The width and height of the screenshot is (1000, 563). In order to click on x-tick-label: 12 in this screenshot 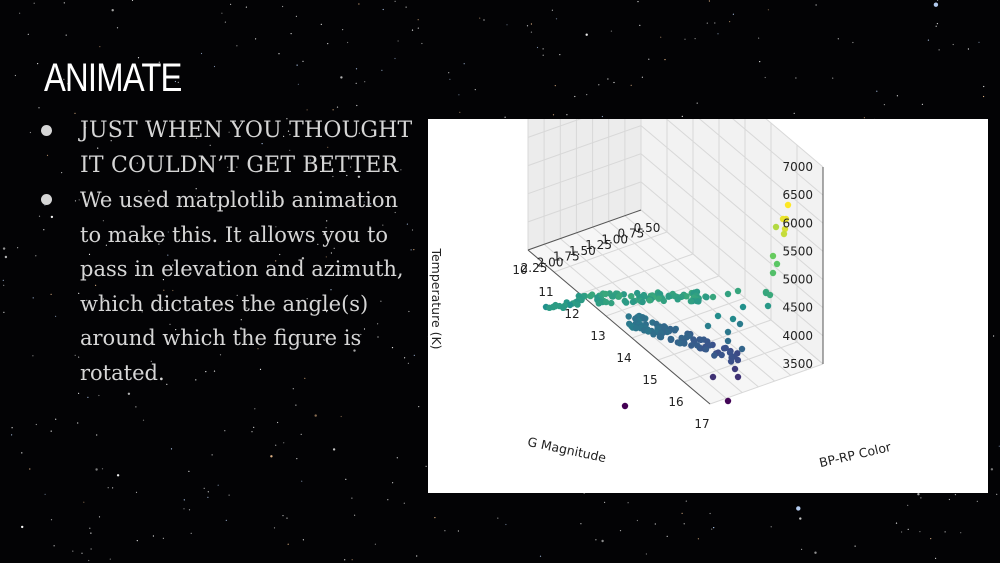, I will do `click(571, 314)`.